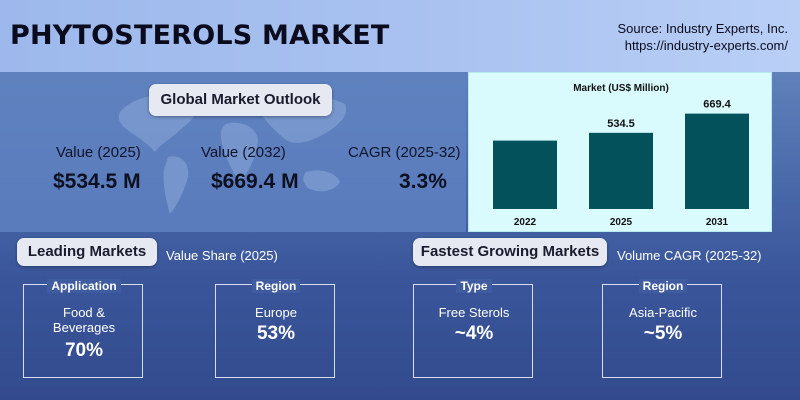 This screenshot has width=800, height=400. Describe the element at coordinates (621, 124) in the screenshot. I see `data-label-2025: 534.5` at that location.